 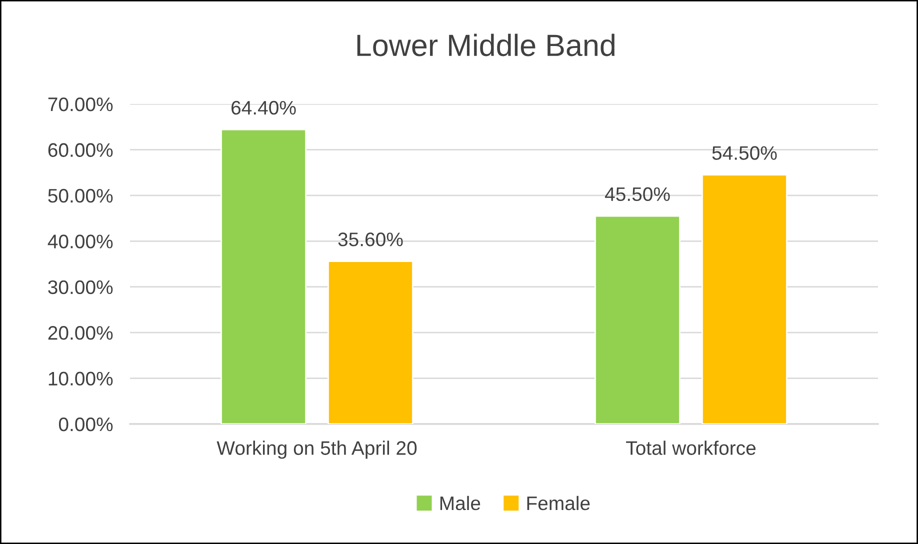 I want to click on y-tick-label: 70.00%, so click(x=80, y=104).